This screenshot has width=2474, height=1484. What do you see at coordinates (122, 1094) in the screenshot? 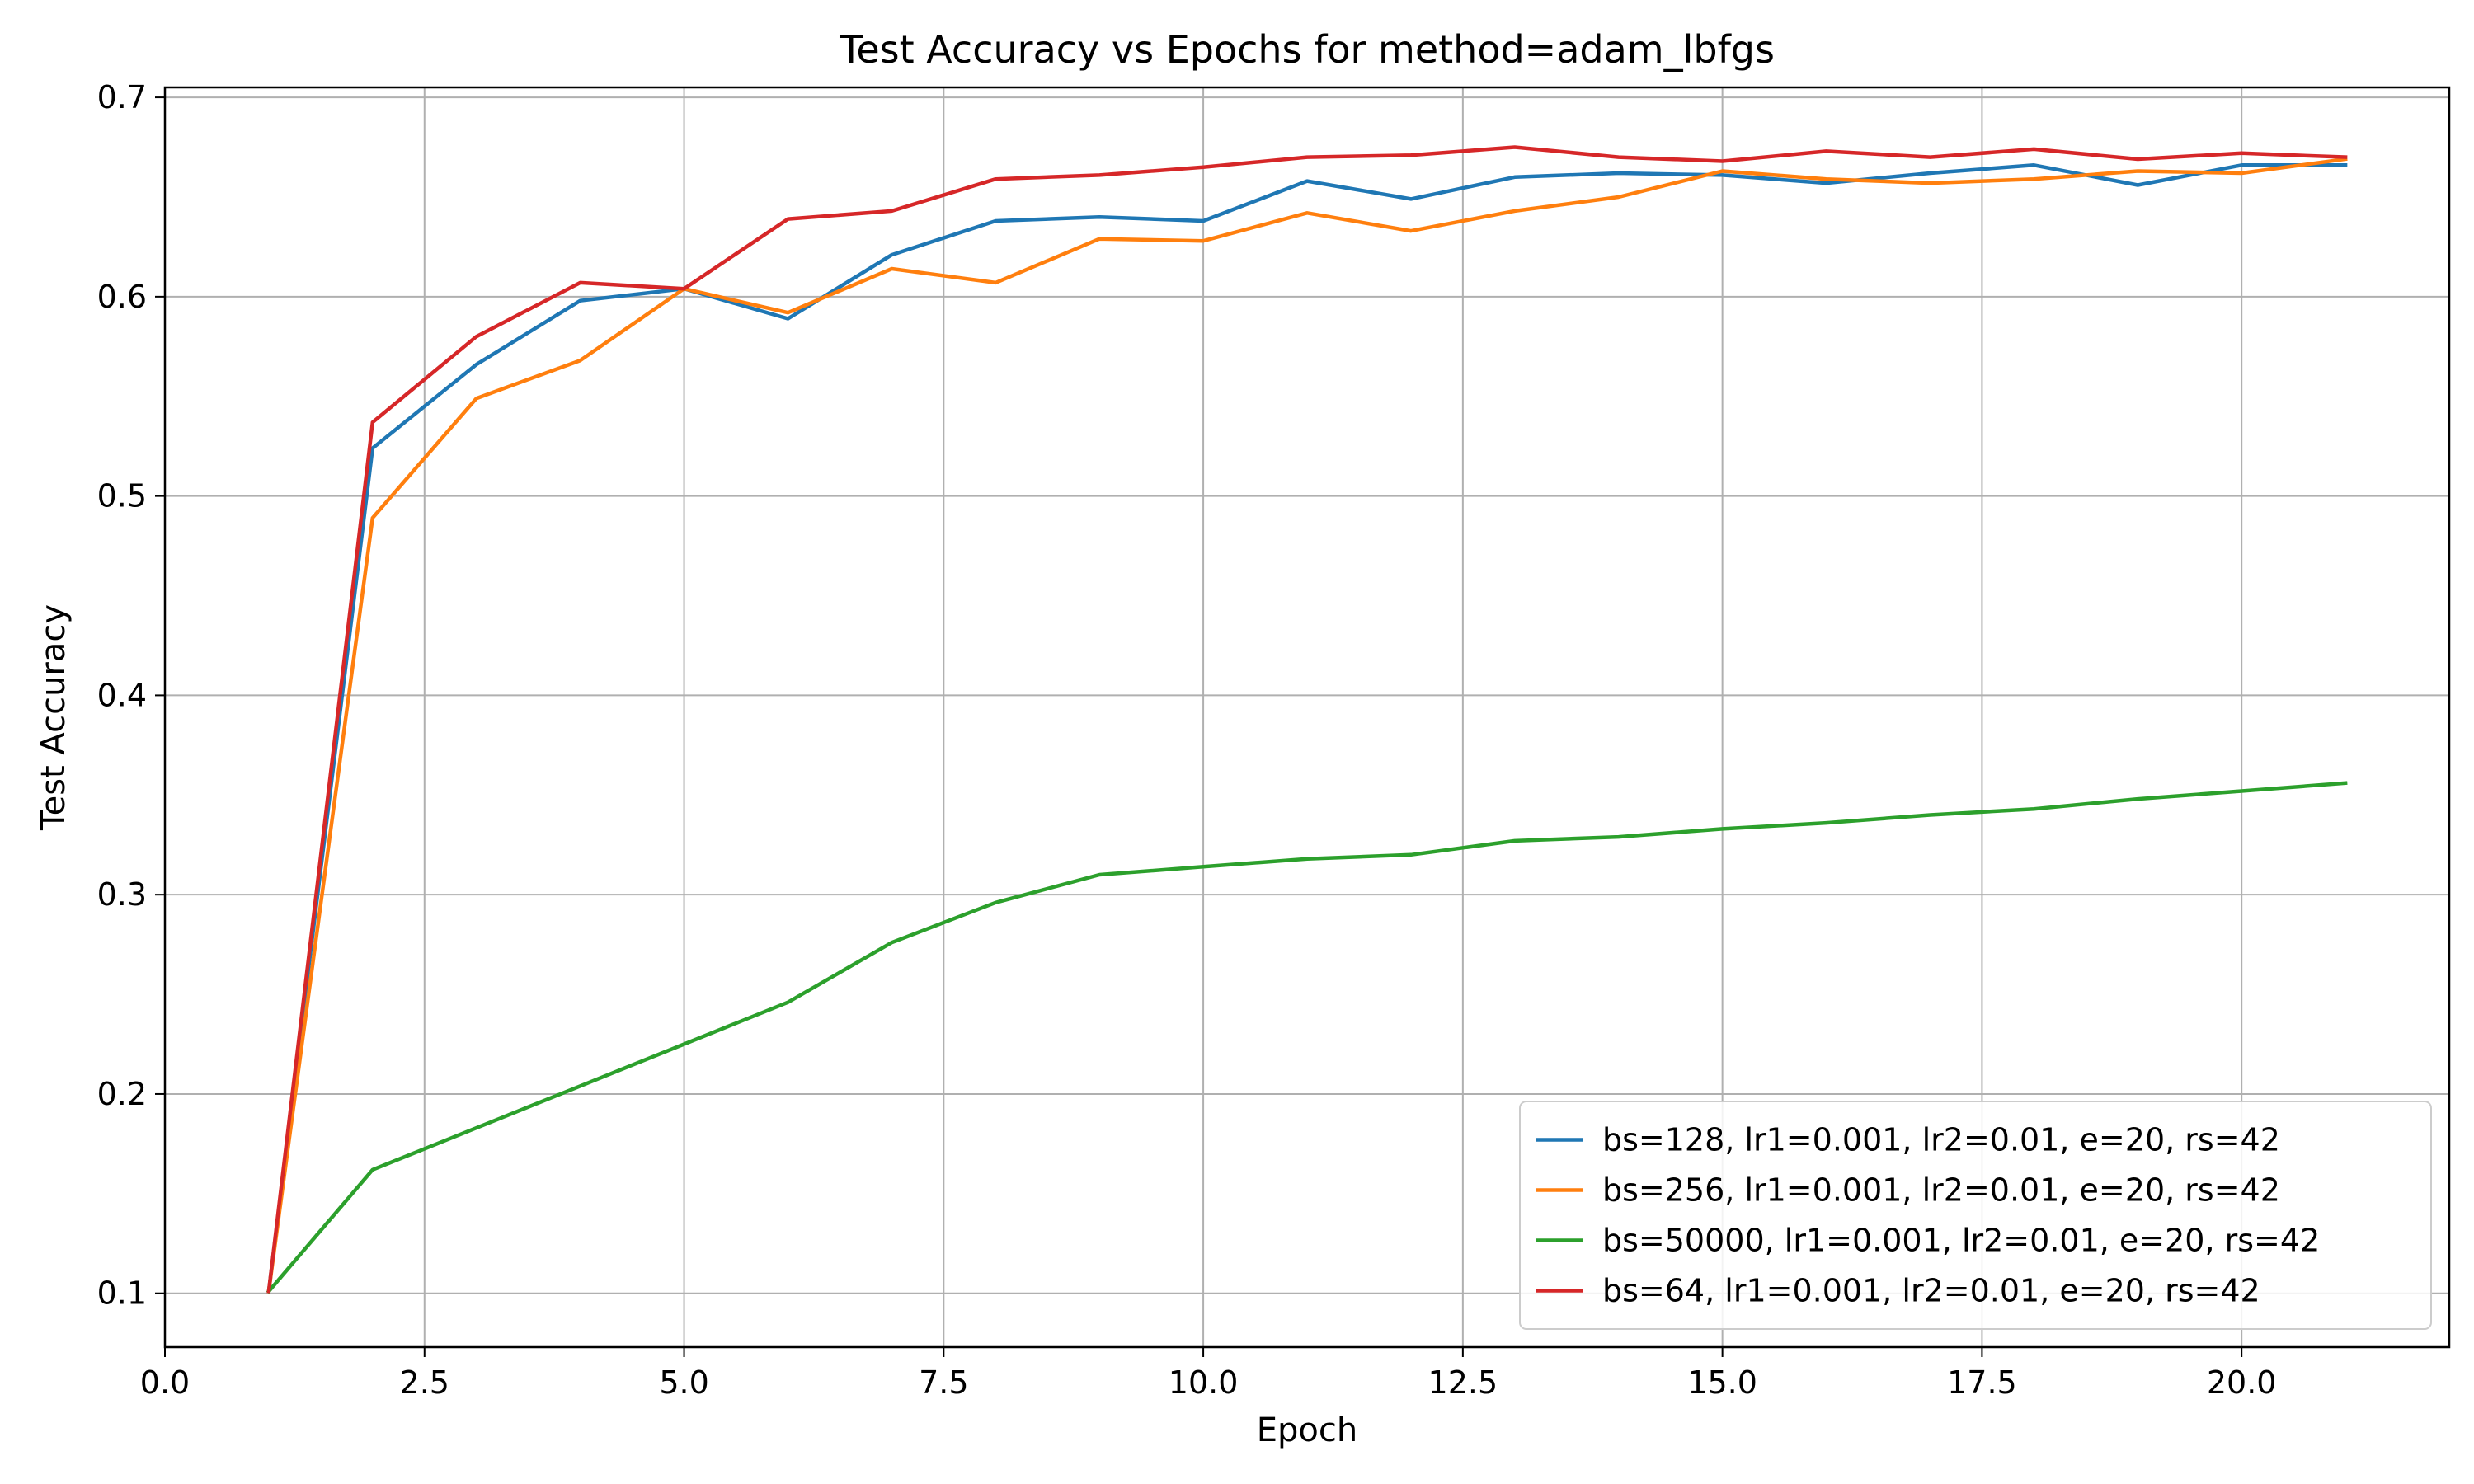
I see `y-tick-label: 0.2` at bounding box center [122, 1094].